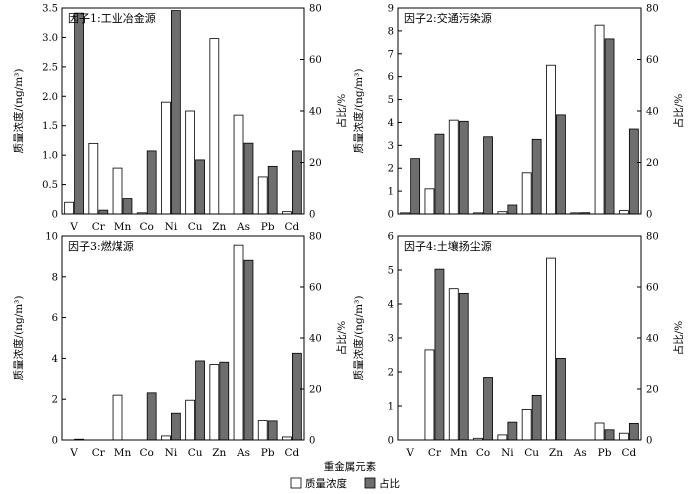 The width and height of the screenshot is (700, 494). Describe the element at coordinates (389, 483) in the screenshot. I see `legend-label-share: 占比` at that location.